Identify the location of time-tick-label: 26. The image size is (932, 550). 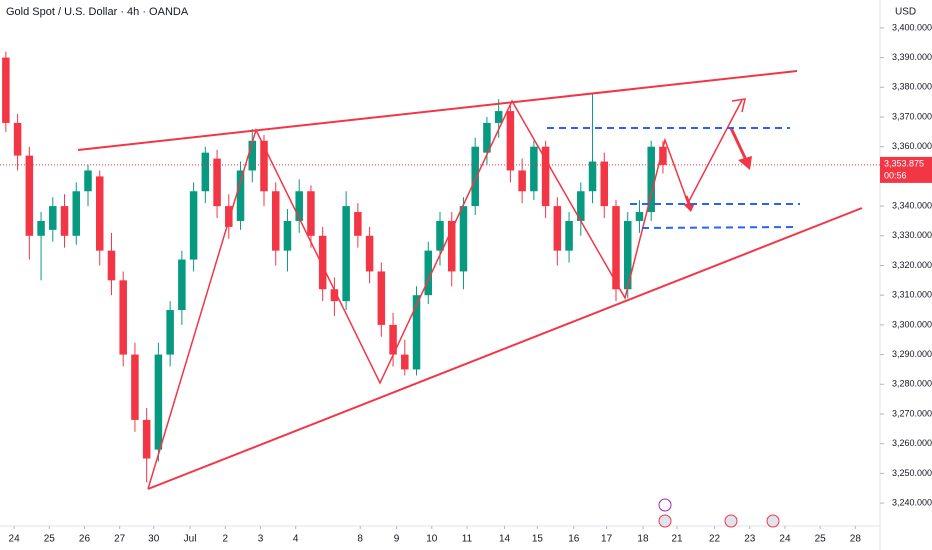
(85, 539).